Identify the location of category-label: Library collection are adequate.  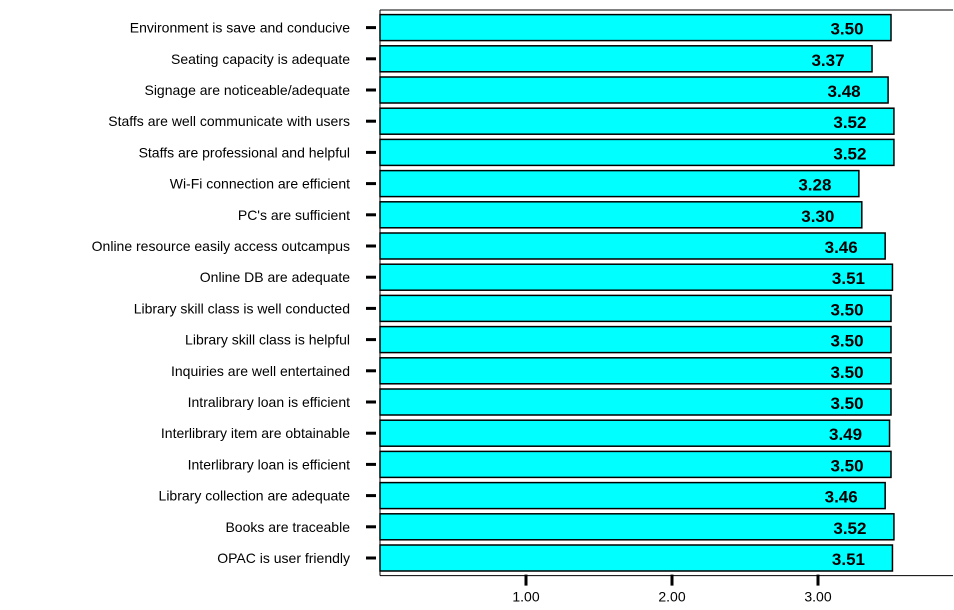
(255, 496).